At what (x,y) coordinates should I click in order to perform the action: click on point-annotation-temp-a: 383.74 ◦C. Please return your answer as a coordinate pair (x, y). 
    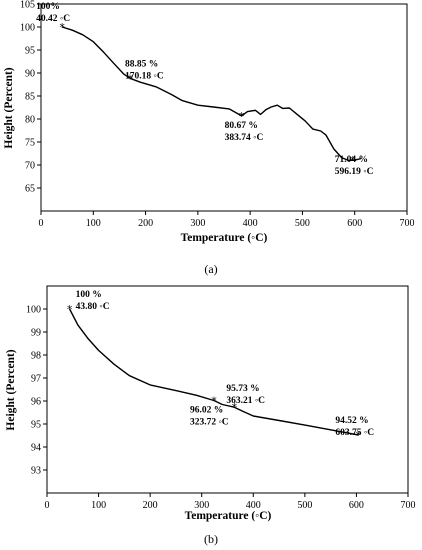
    Looking at the image, I should click on (244, 138).